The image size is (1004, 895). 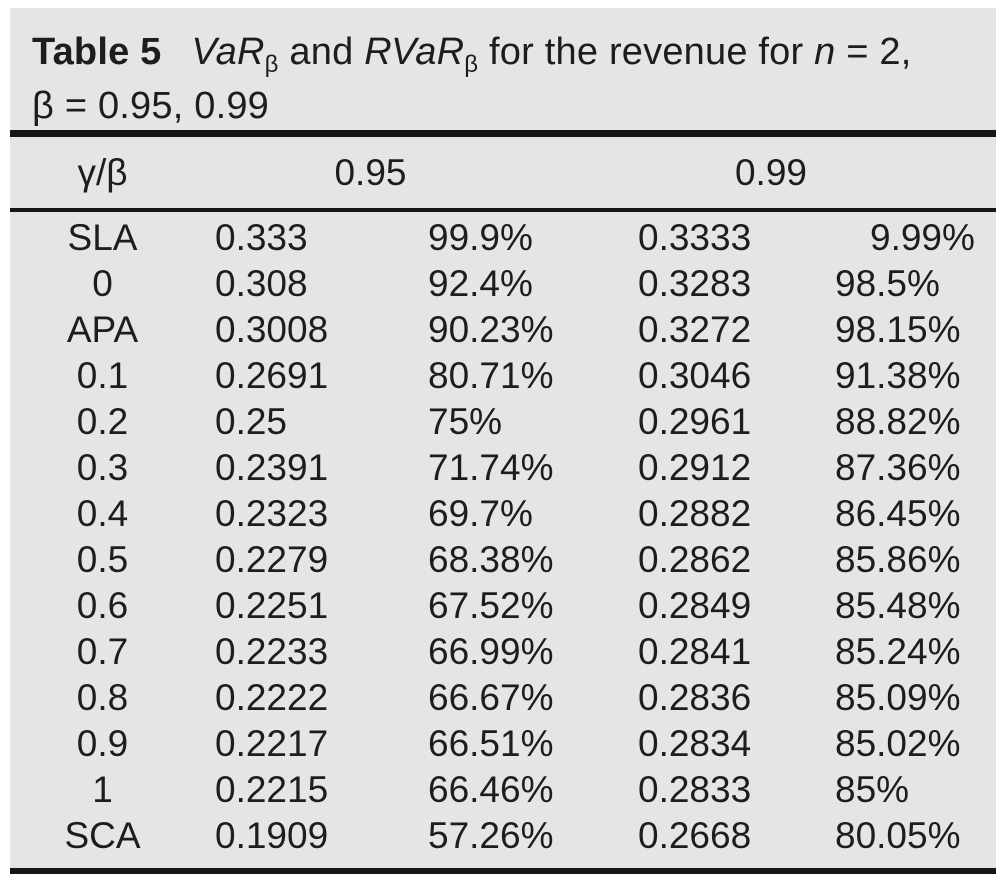 I want to click on cell-rvar-095: 68.38%, so click(x=491, y=559).